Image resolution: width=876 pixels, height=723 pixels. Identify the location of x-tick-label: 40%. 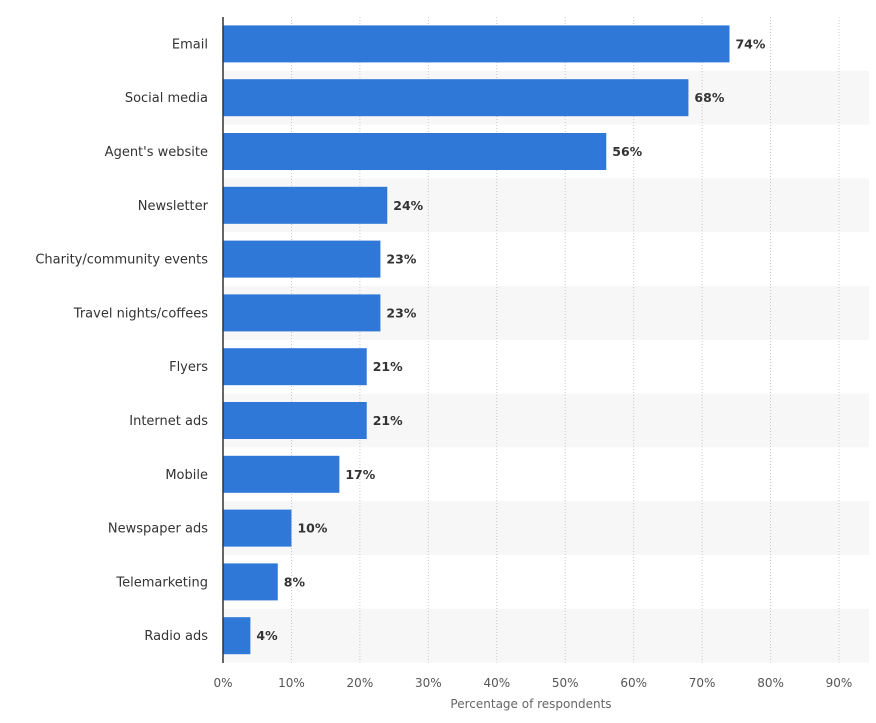
(496, 683).